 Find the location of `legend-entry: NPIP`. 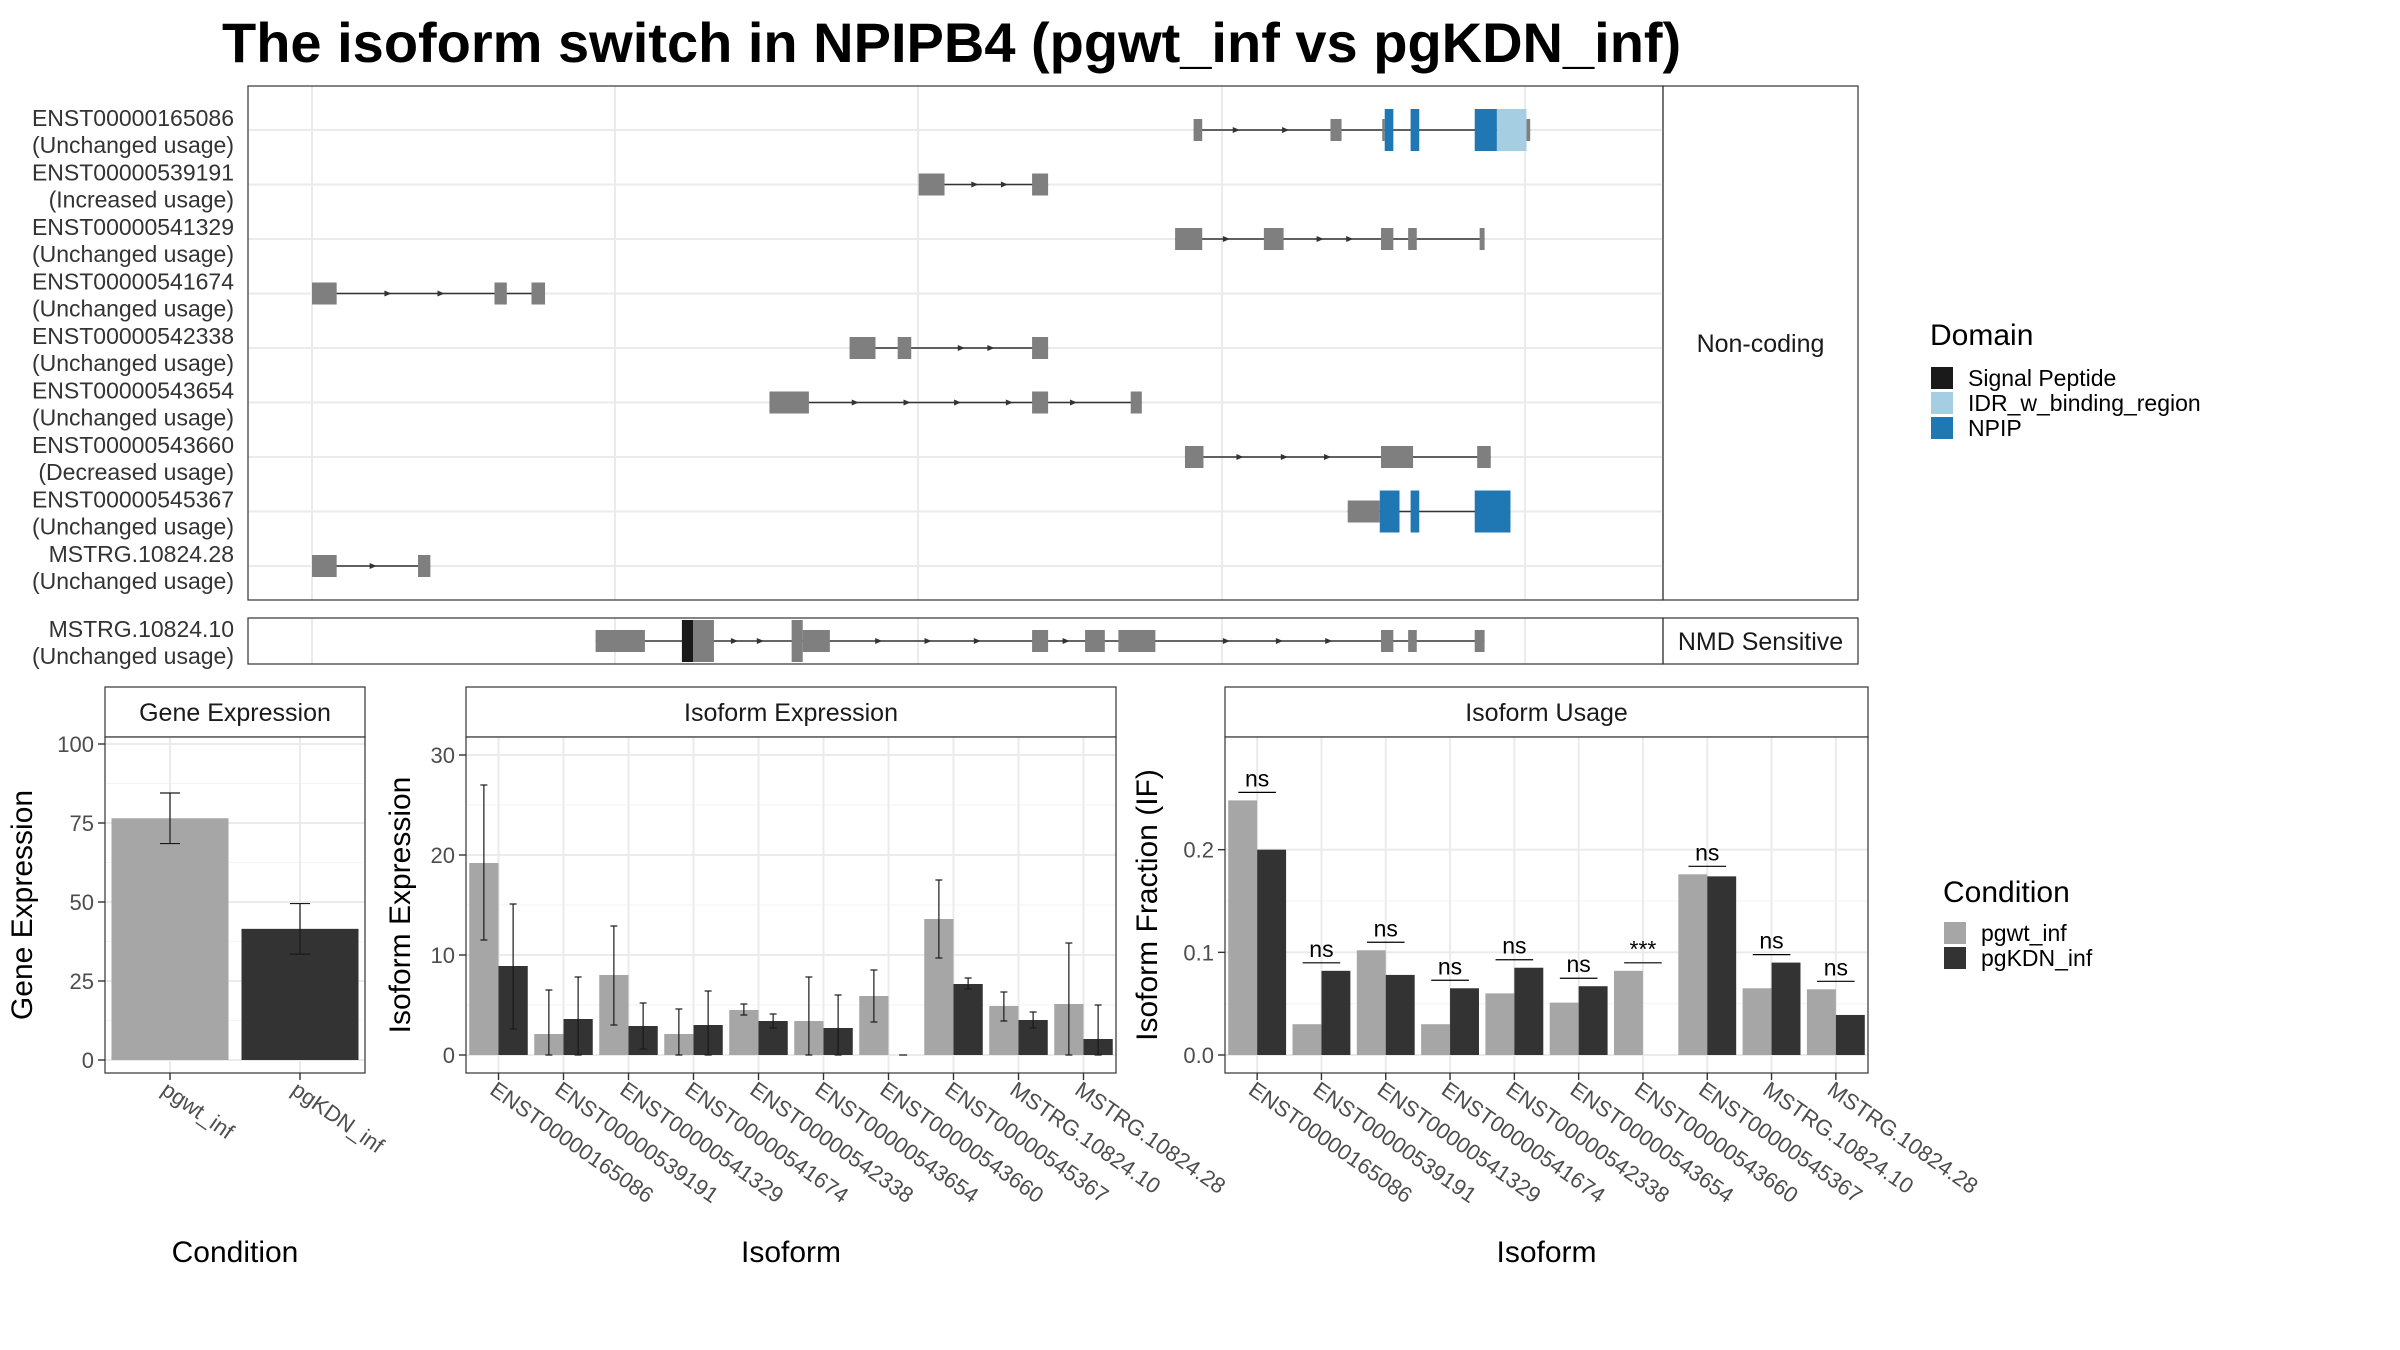

legend-entry: NPIP is located at coordinates (1995, 428).